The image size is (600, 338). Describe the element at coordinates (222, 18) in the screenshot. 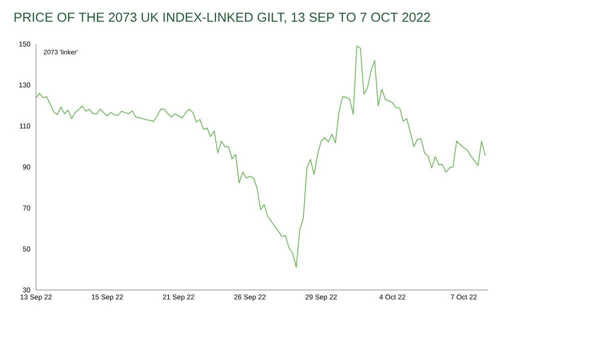

I see `chart-title: PRICE OF THE 2073 UK INDEX-LINKED GILT, 13 SEP TO 7 OCT 2022` at that location.